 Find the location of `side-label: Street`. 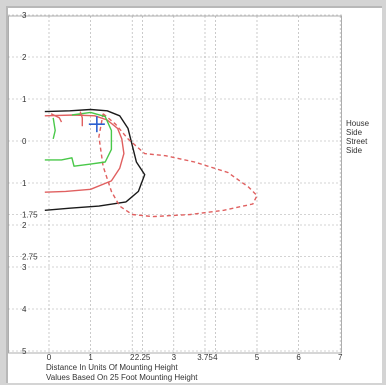

side-label: Street is located at coordinates (357, 141).